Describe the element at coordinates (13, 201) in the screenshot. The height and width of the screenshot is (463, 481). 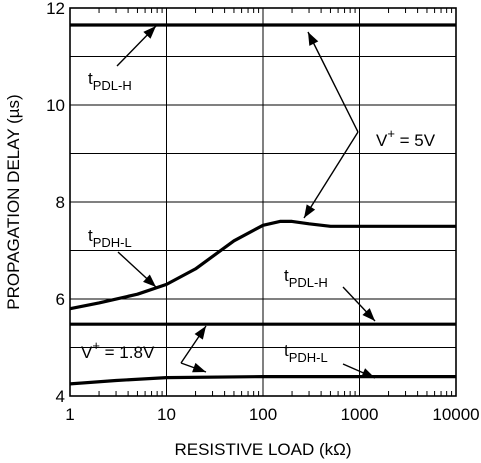
I see `y-axis-title: PROPAGATION DELAY (µs)` at that location.